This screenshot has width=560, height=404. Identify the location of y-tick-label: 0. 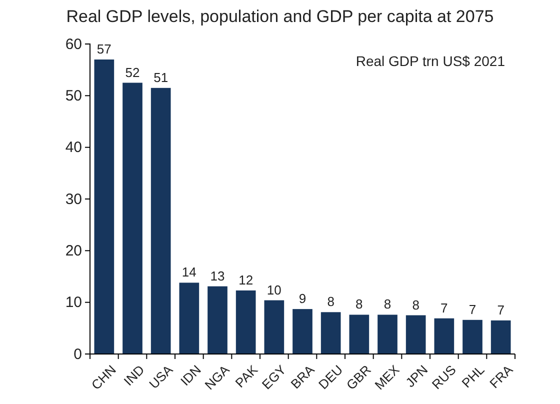
(78, 354).